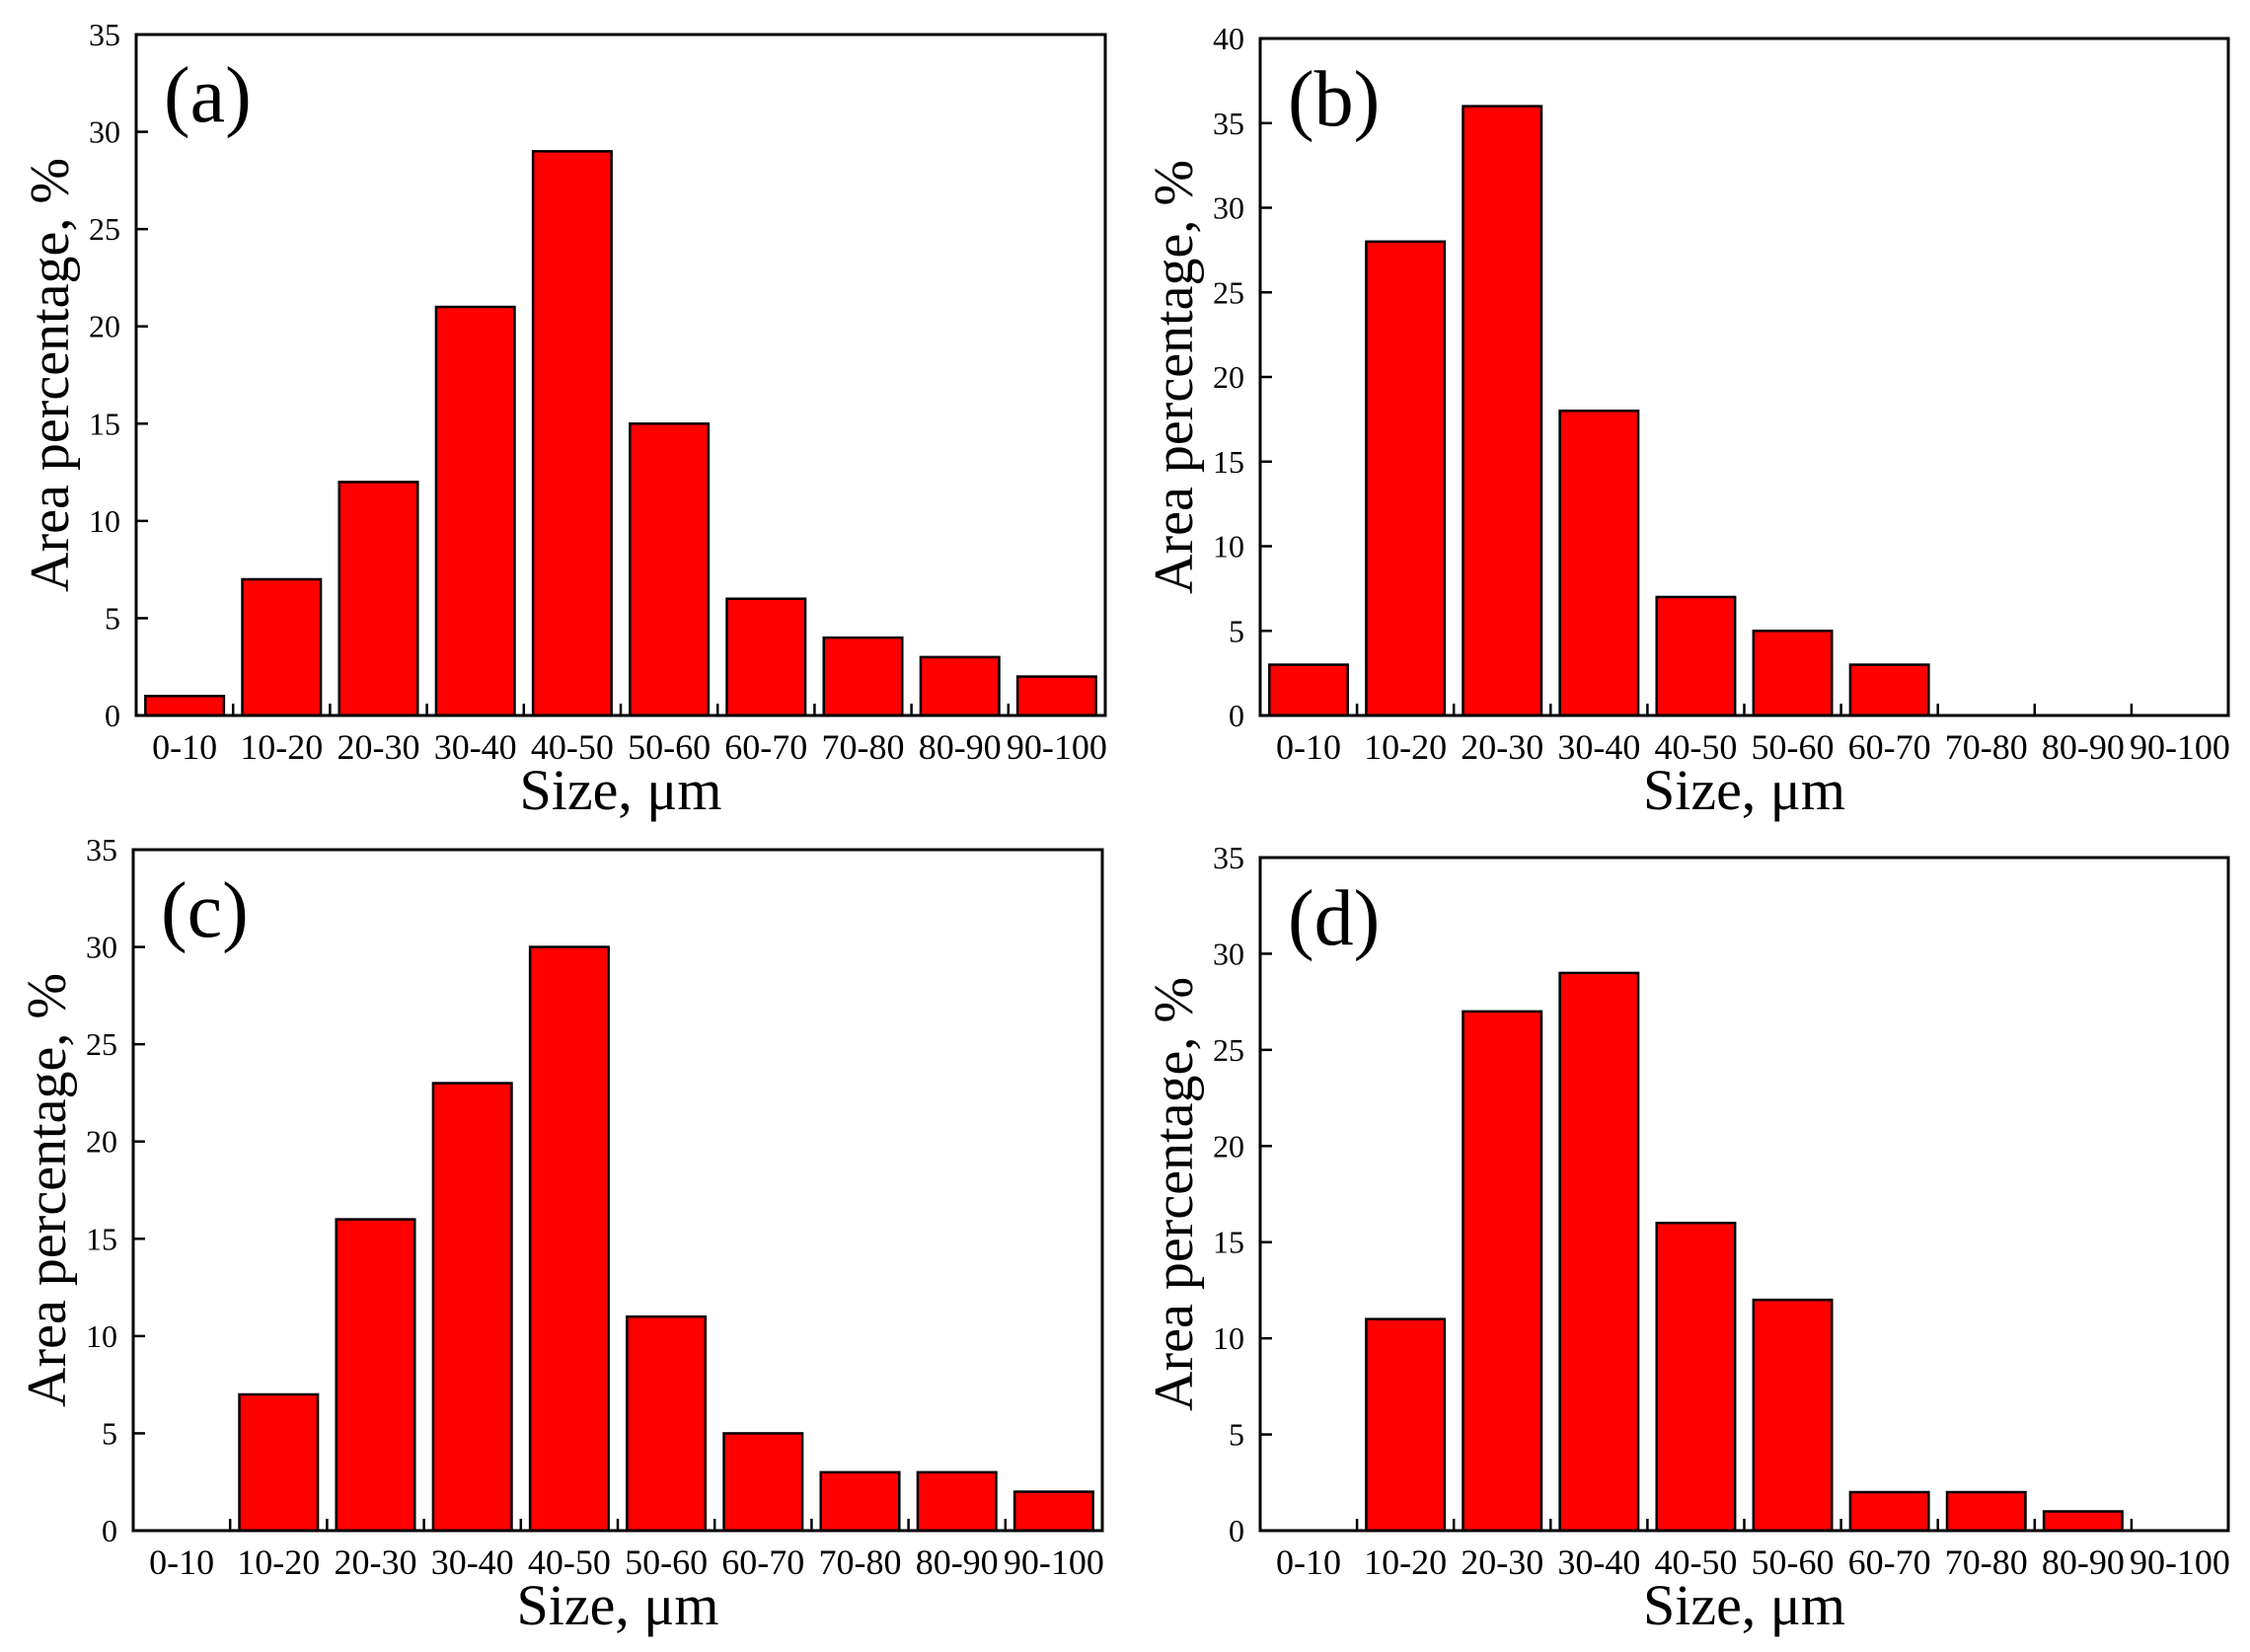 Image resolution: width=2250 pixels, height=1652 pixels. Describe the element at coordinates (1334, 919) in the screenshot. I see `panel-label: (d)` at that location.